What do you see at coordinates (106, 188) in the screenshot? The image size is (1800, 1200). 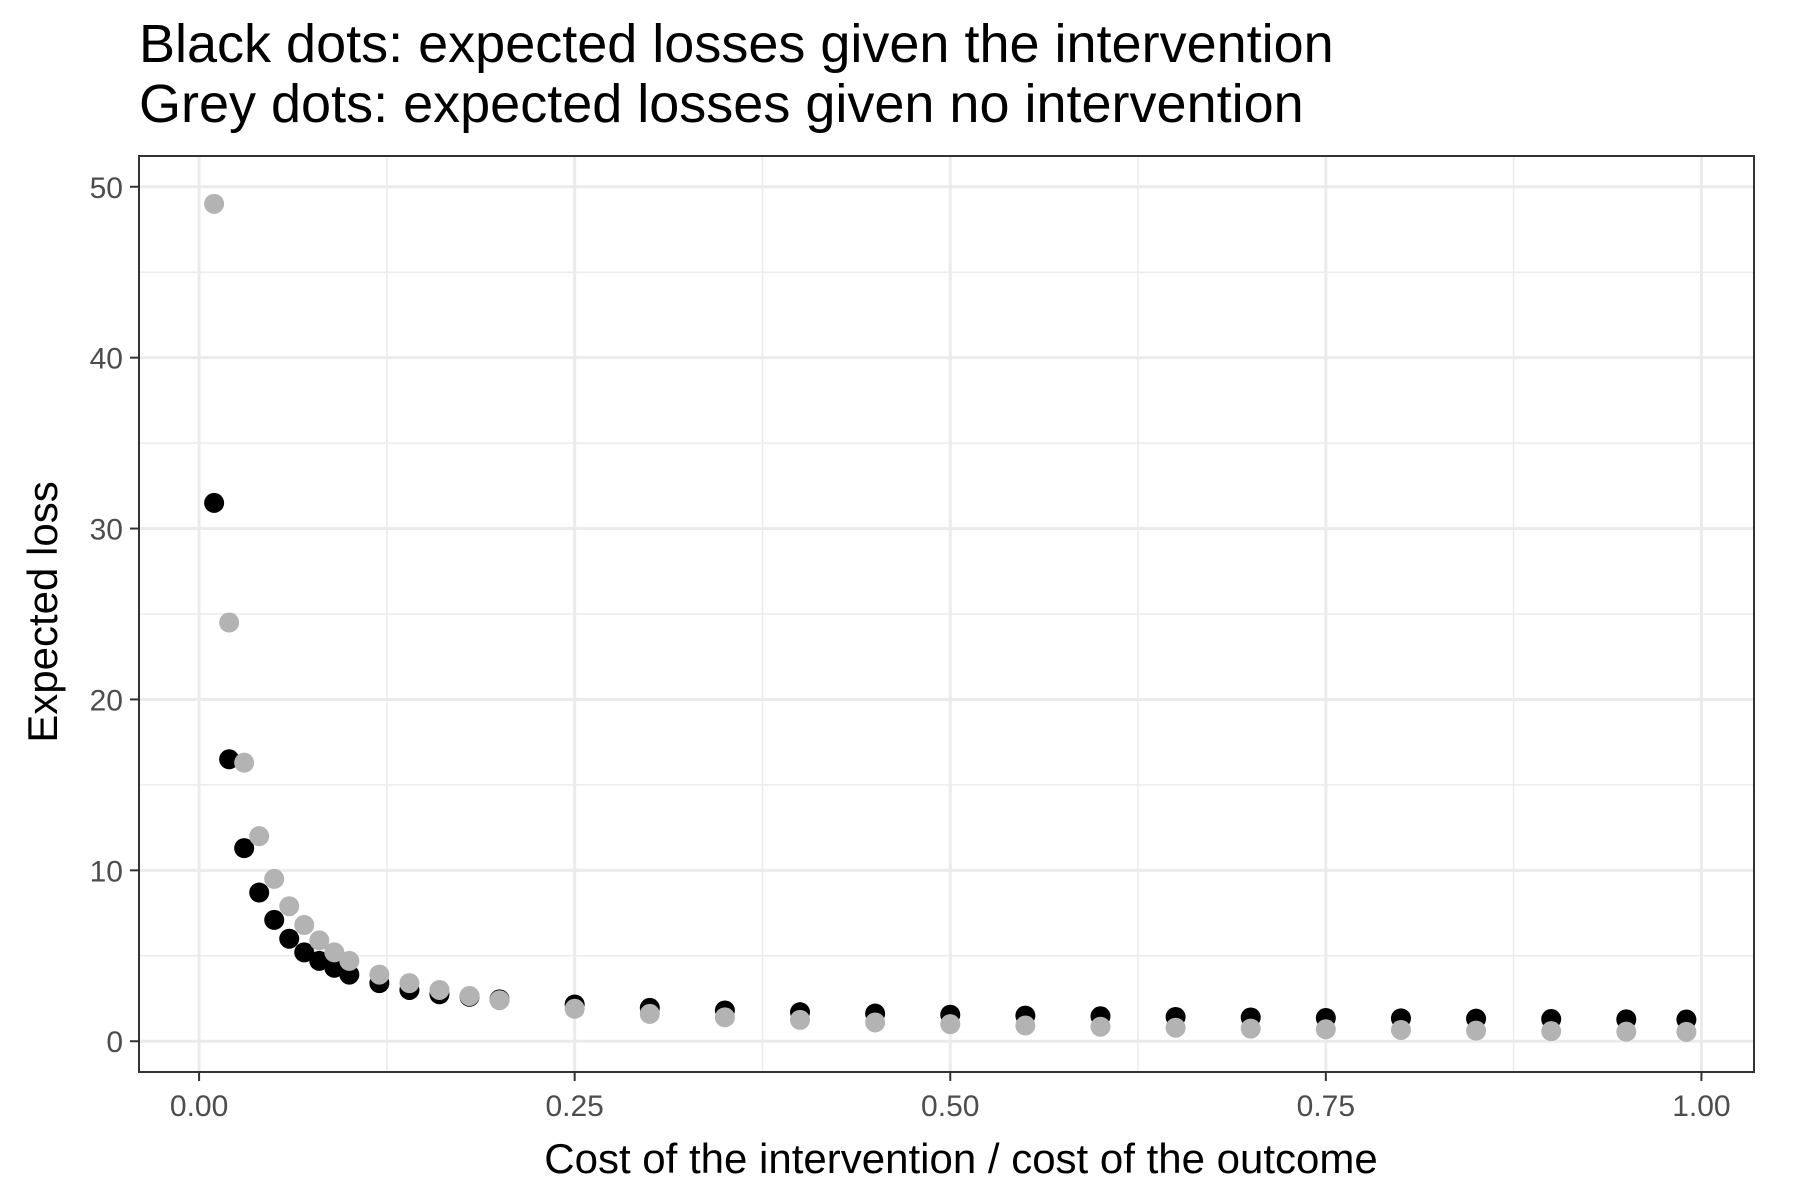 I see `y-tick-label: 50` at bounding box center [106, 188].